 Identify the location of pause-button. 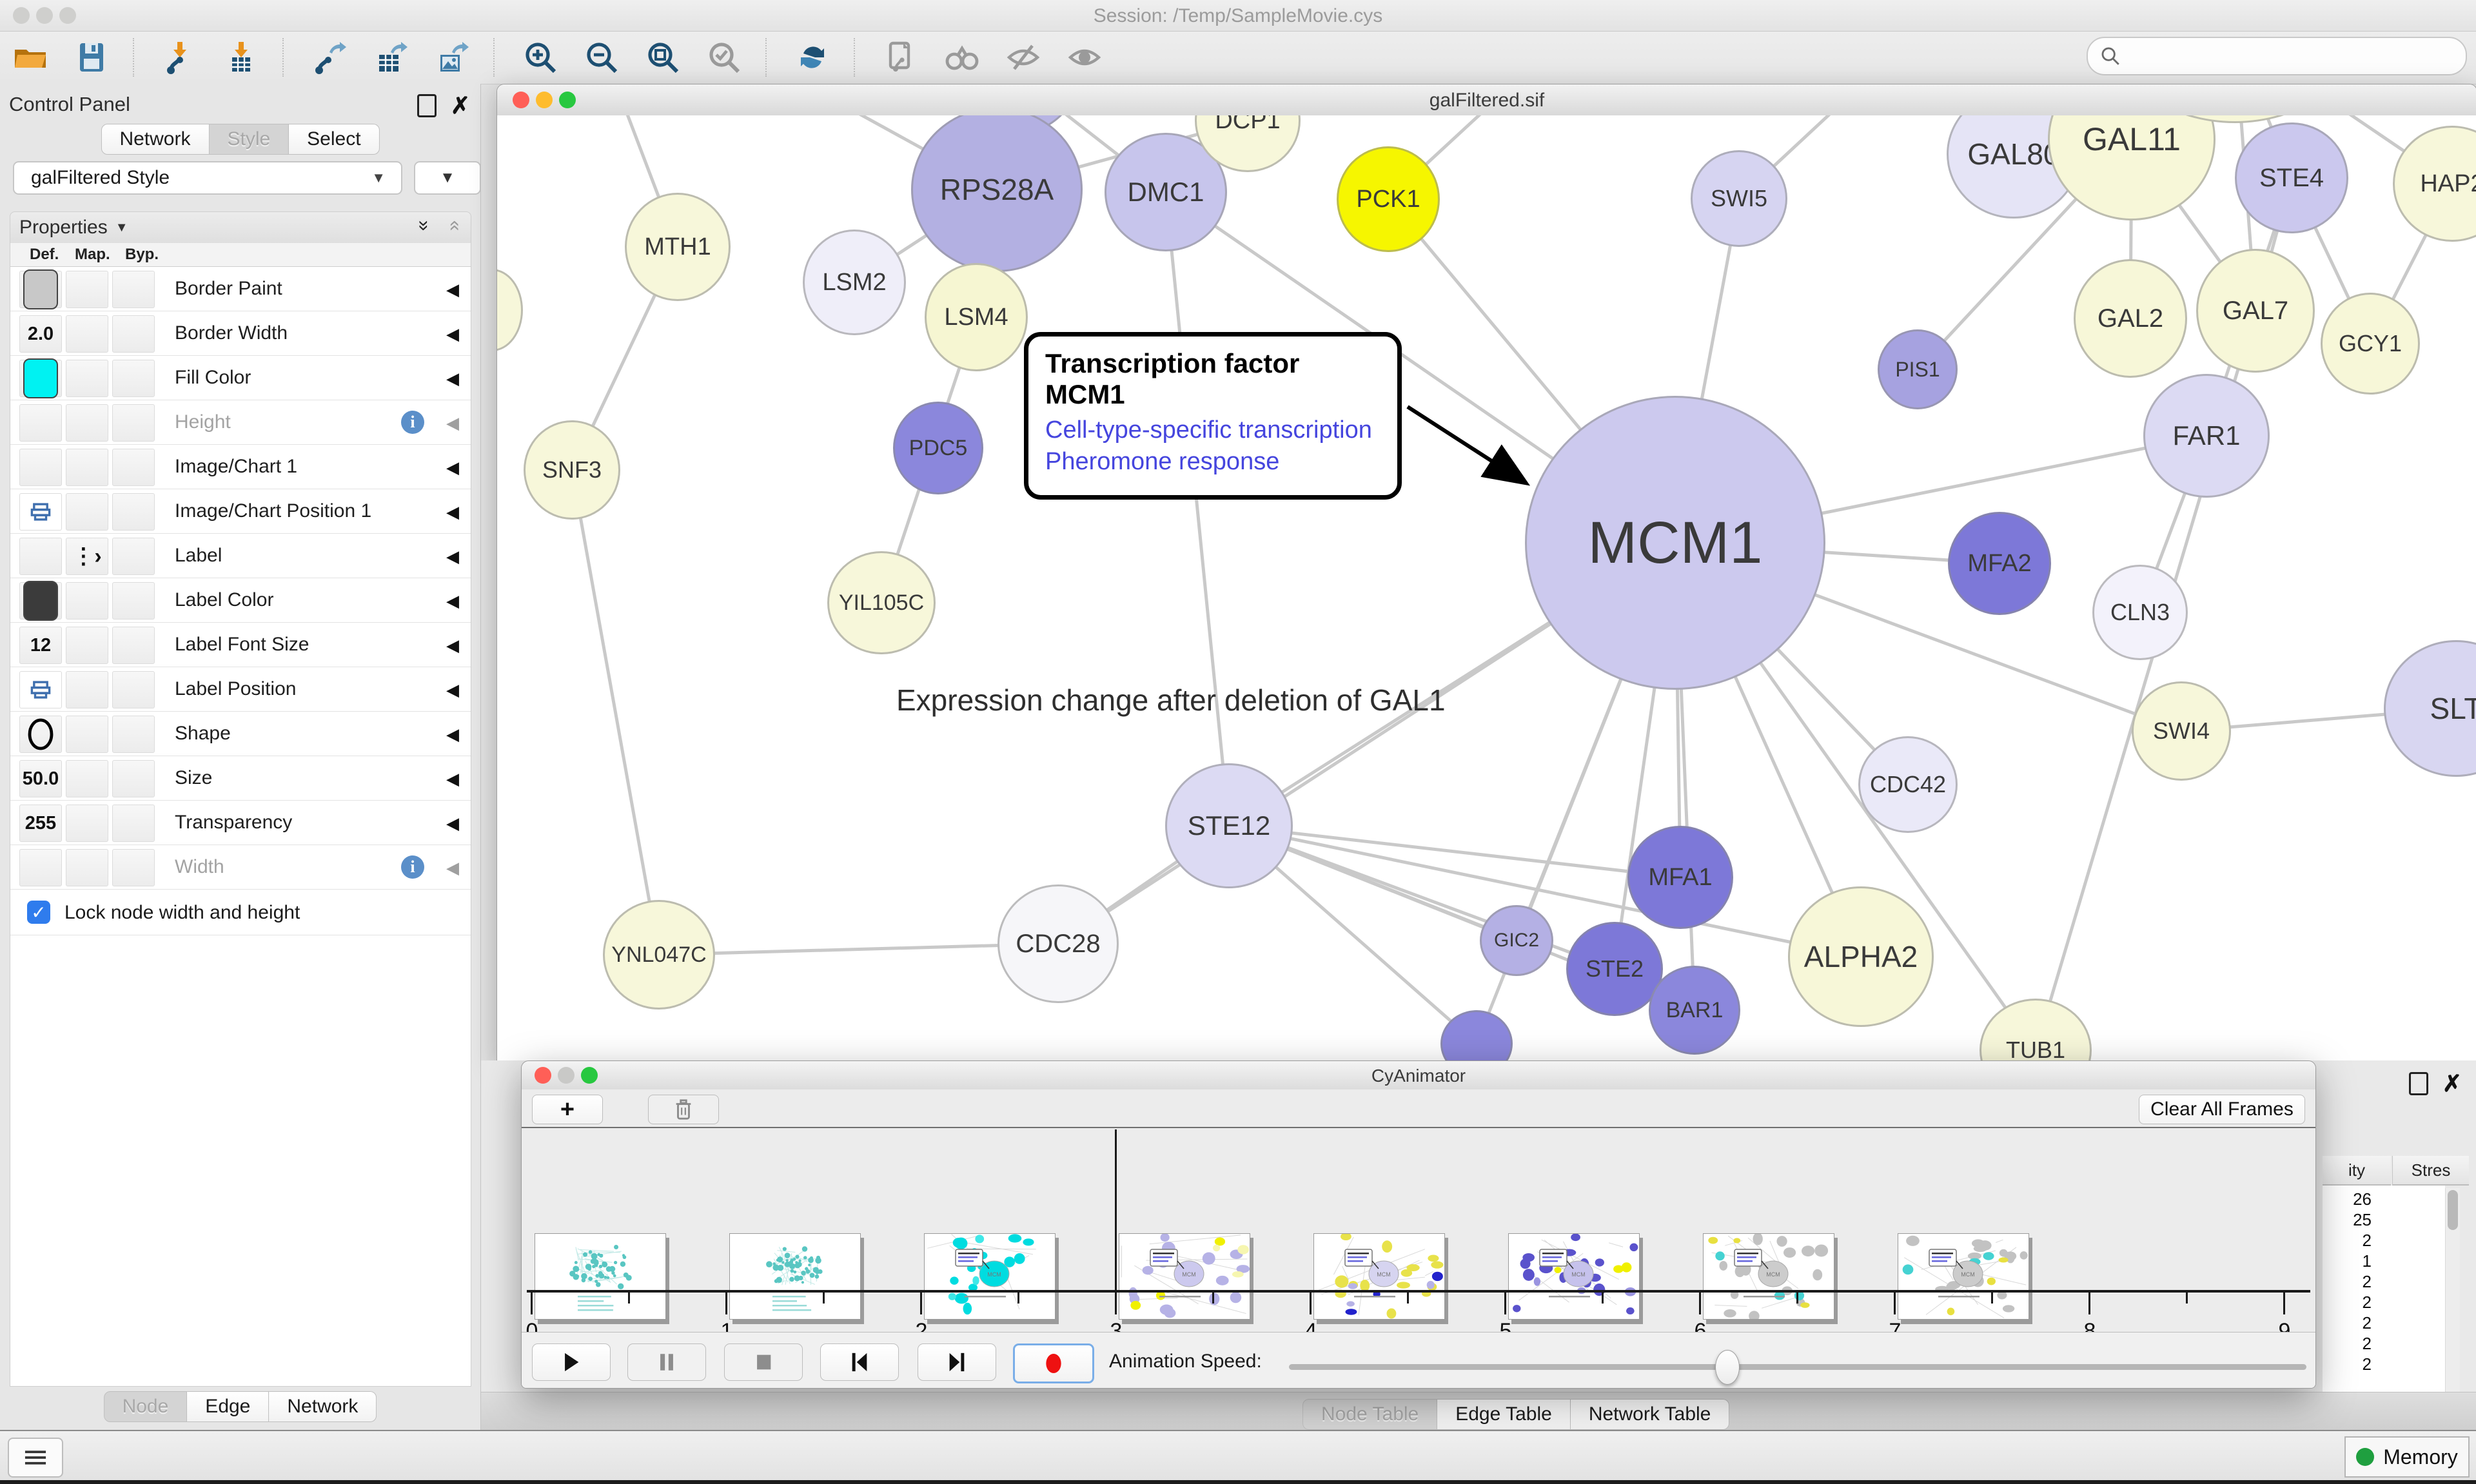
(666, 1362).